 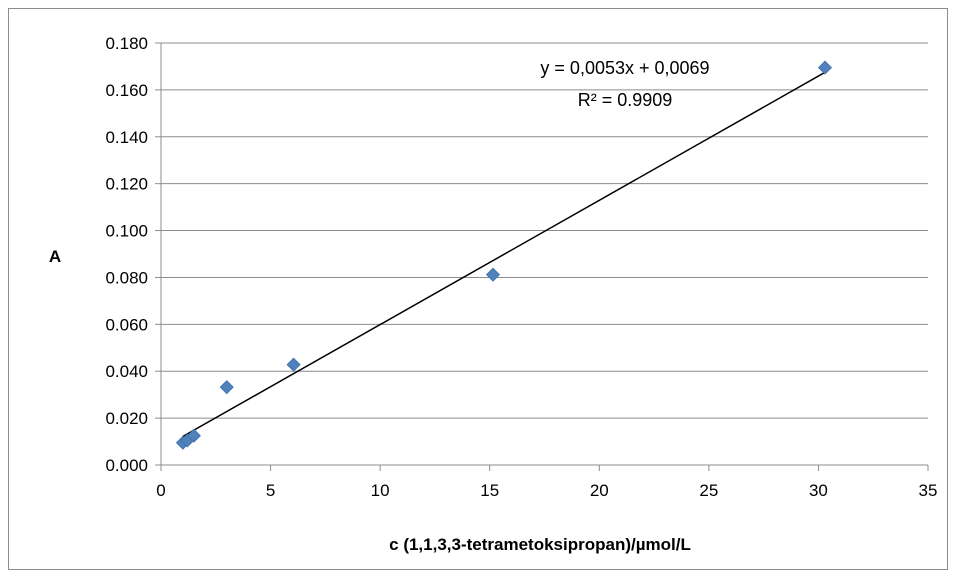 What do you see at coordinates (489, 490) in the screenshot?
I see `x-tick-label: 15` at bounding box center [489, 490].